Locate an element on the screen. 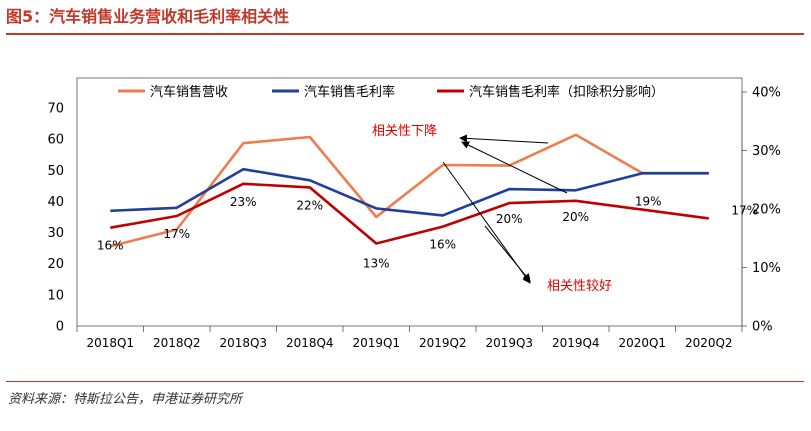  x-tick-label: 2018Q1 is located at coordinates (110, 343).